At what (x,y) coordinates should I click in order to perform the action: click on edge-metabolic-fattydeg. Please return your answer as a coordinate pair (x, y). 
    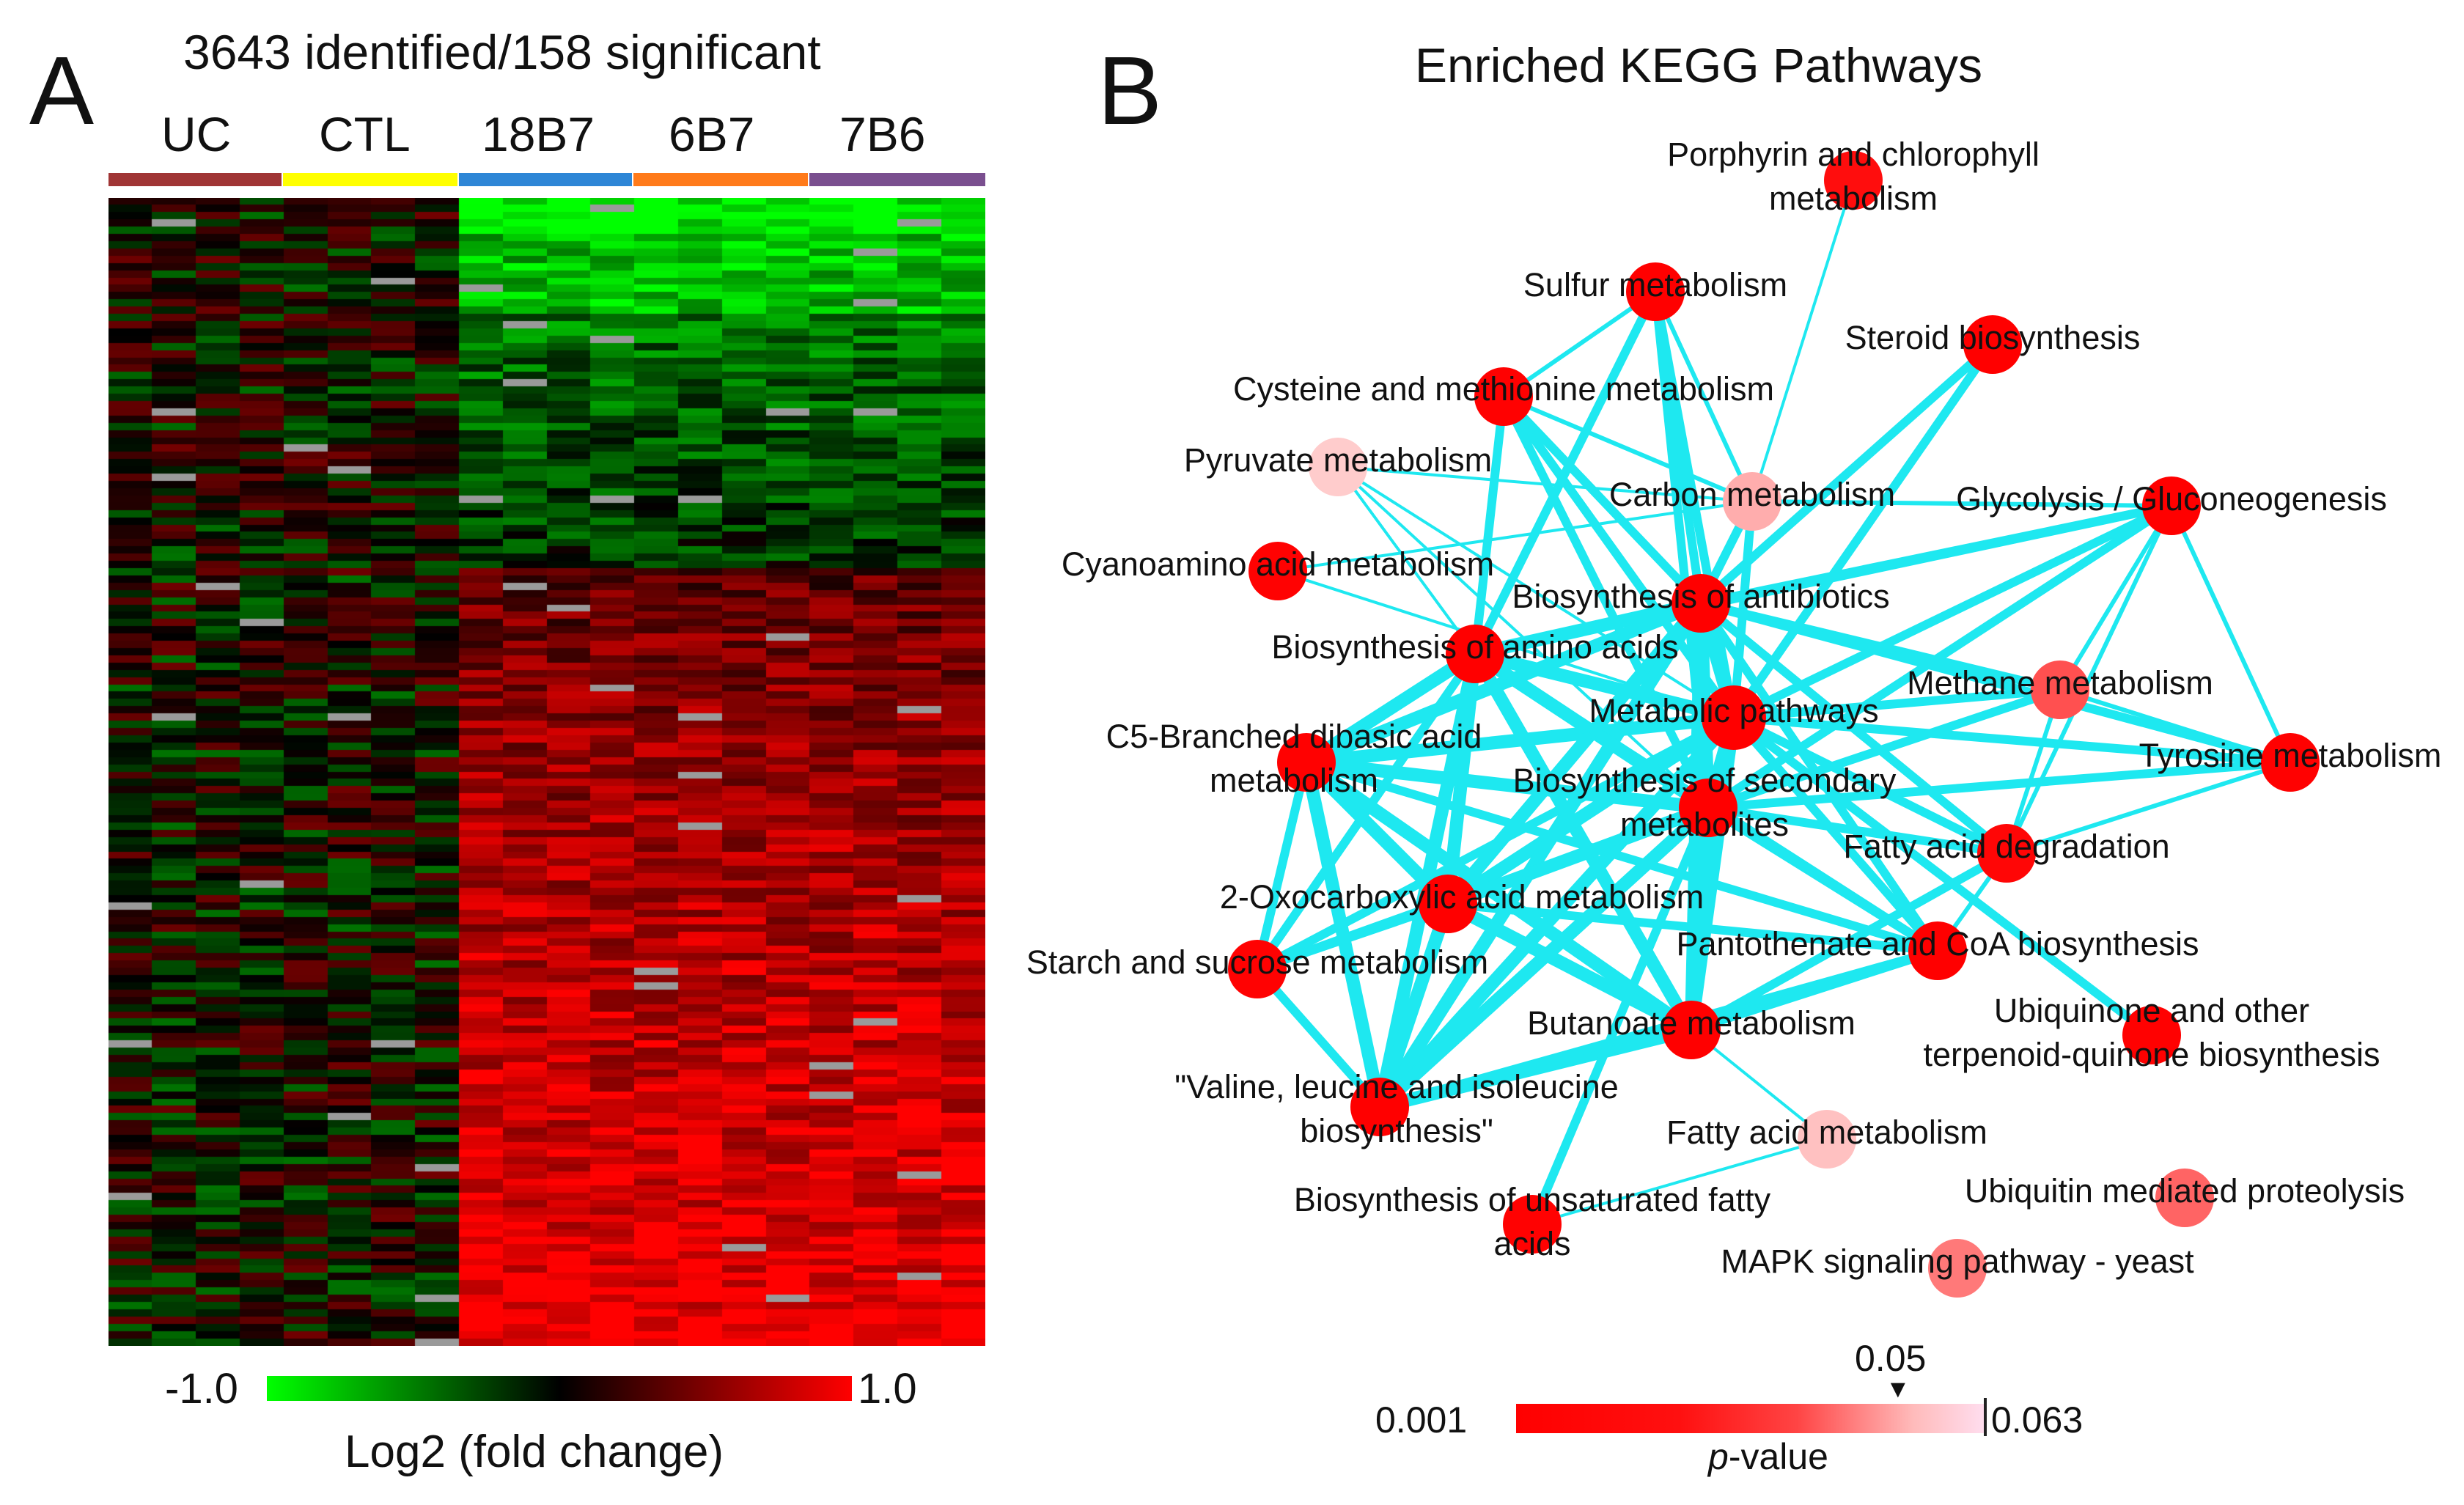
    Looking at the image, I should click on (1870, 785).